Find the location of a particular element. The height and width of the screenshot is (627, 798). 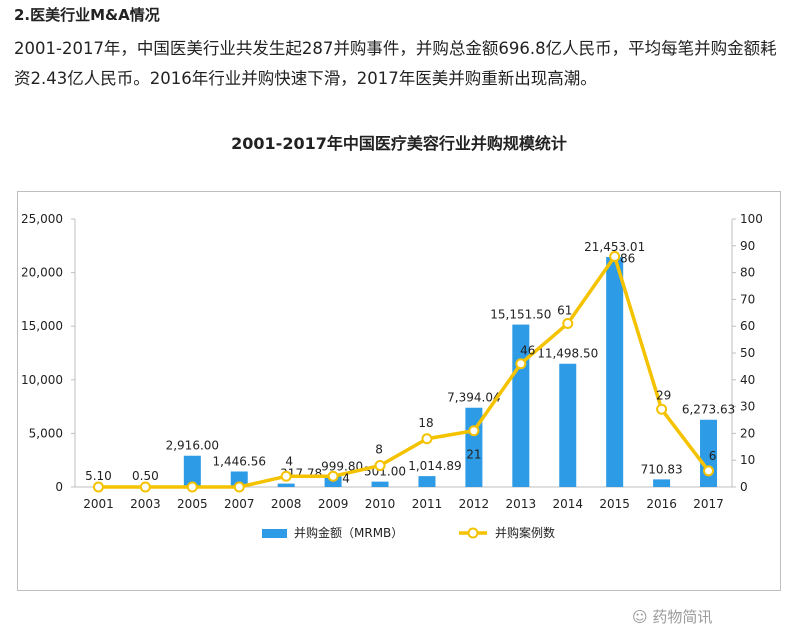

line-data-label: 86 is located at coordinates (627, 259).